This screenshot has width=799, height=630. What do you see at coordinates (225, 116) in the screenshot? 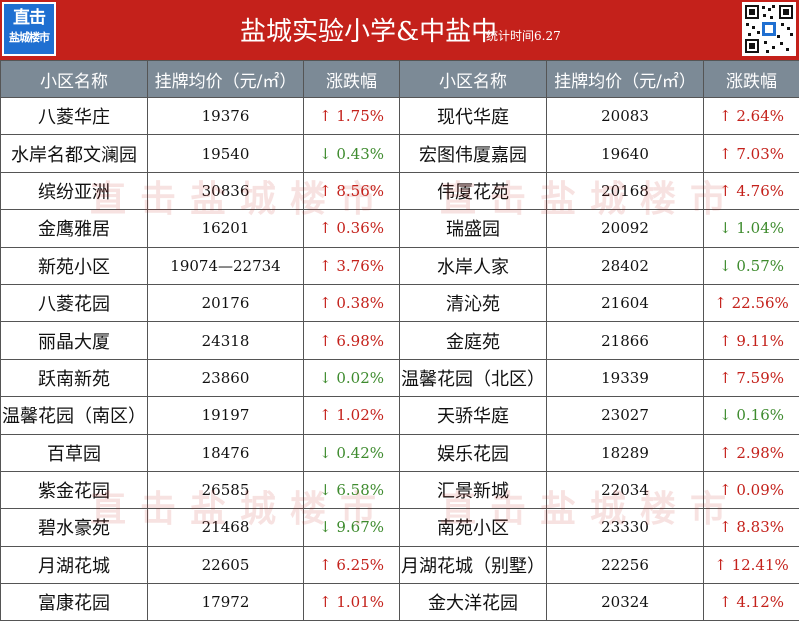
I see `listing-price-left: 19376` at bounding box center [225, 116].